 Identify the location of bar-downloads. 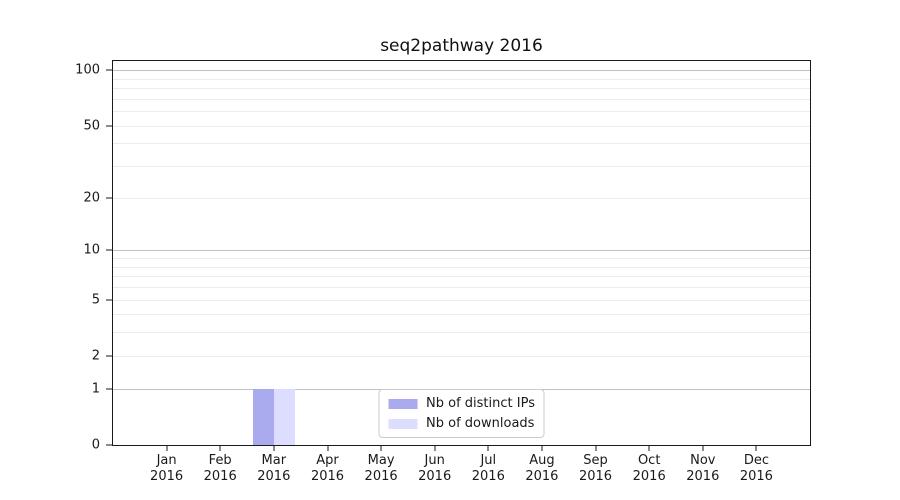
(284, 416).